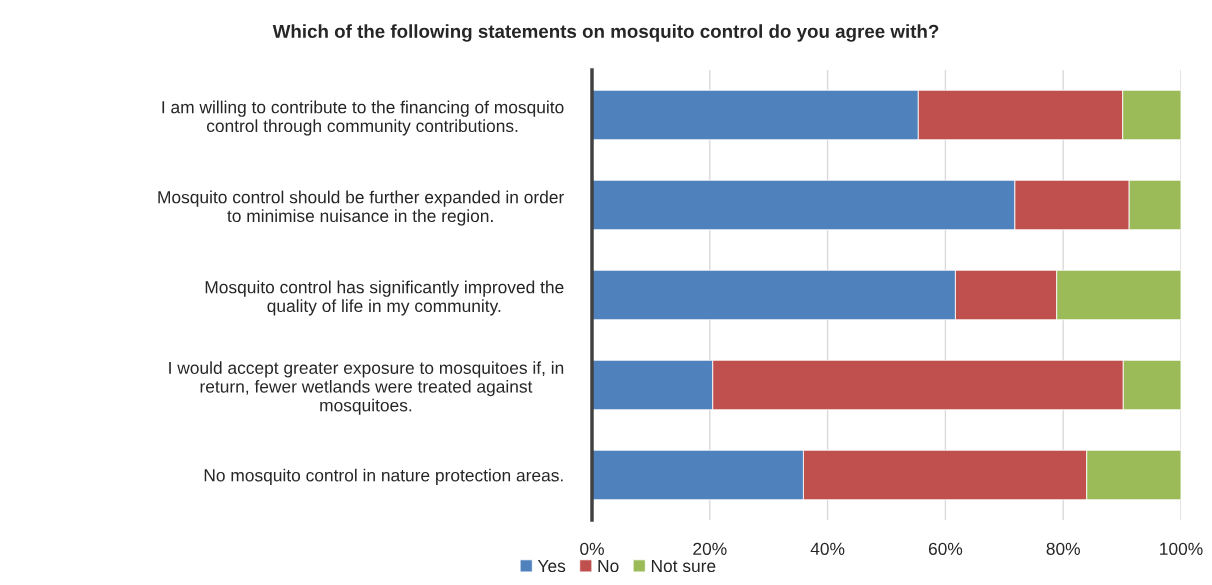 This screenshot has height=585, width=1212. Describe the element at coordinates (366, 388) in the screenshot. I see `y-tick-label: I would accept greater exposure to mosquitoes if, in return, fewer wetlands were treated against mosquitoes.` at that location.